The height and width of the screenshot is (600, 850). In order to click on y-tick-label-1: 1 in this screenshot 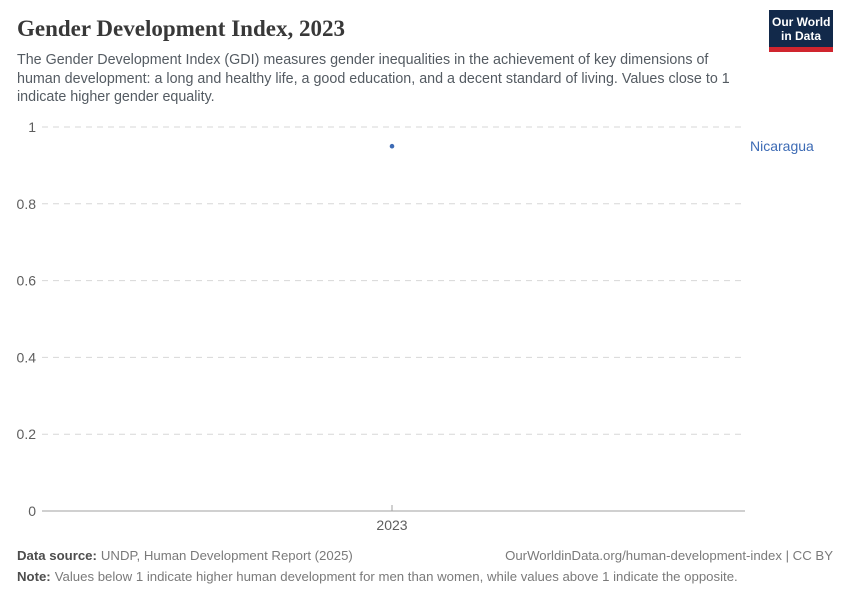, I will do `click(32, 127)`.